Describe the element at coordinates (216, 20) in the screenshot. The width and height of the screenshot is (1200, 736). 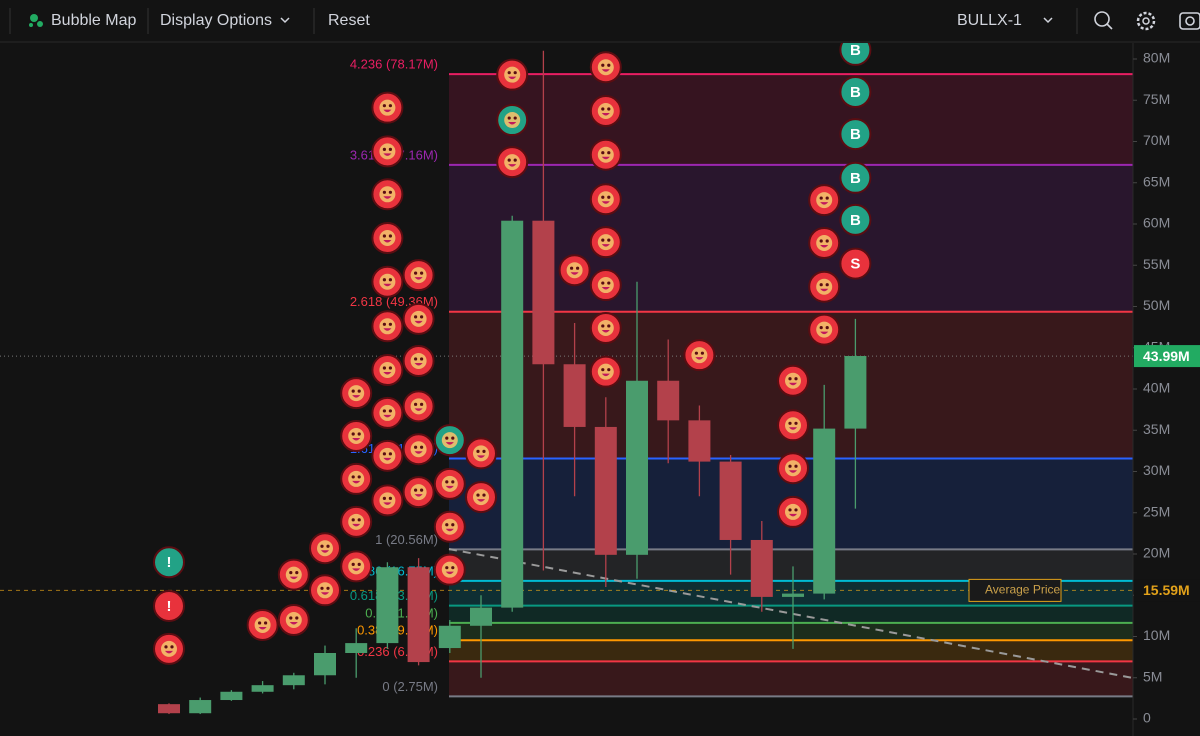
I see `display-options-button: Display Options` at that location.